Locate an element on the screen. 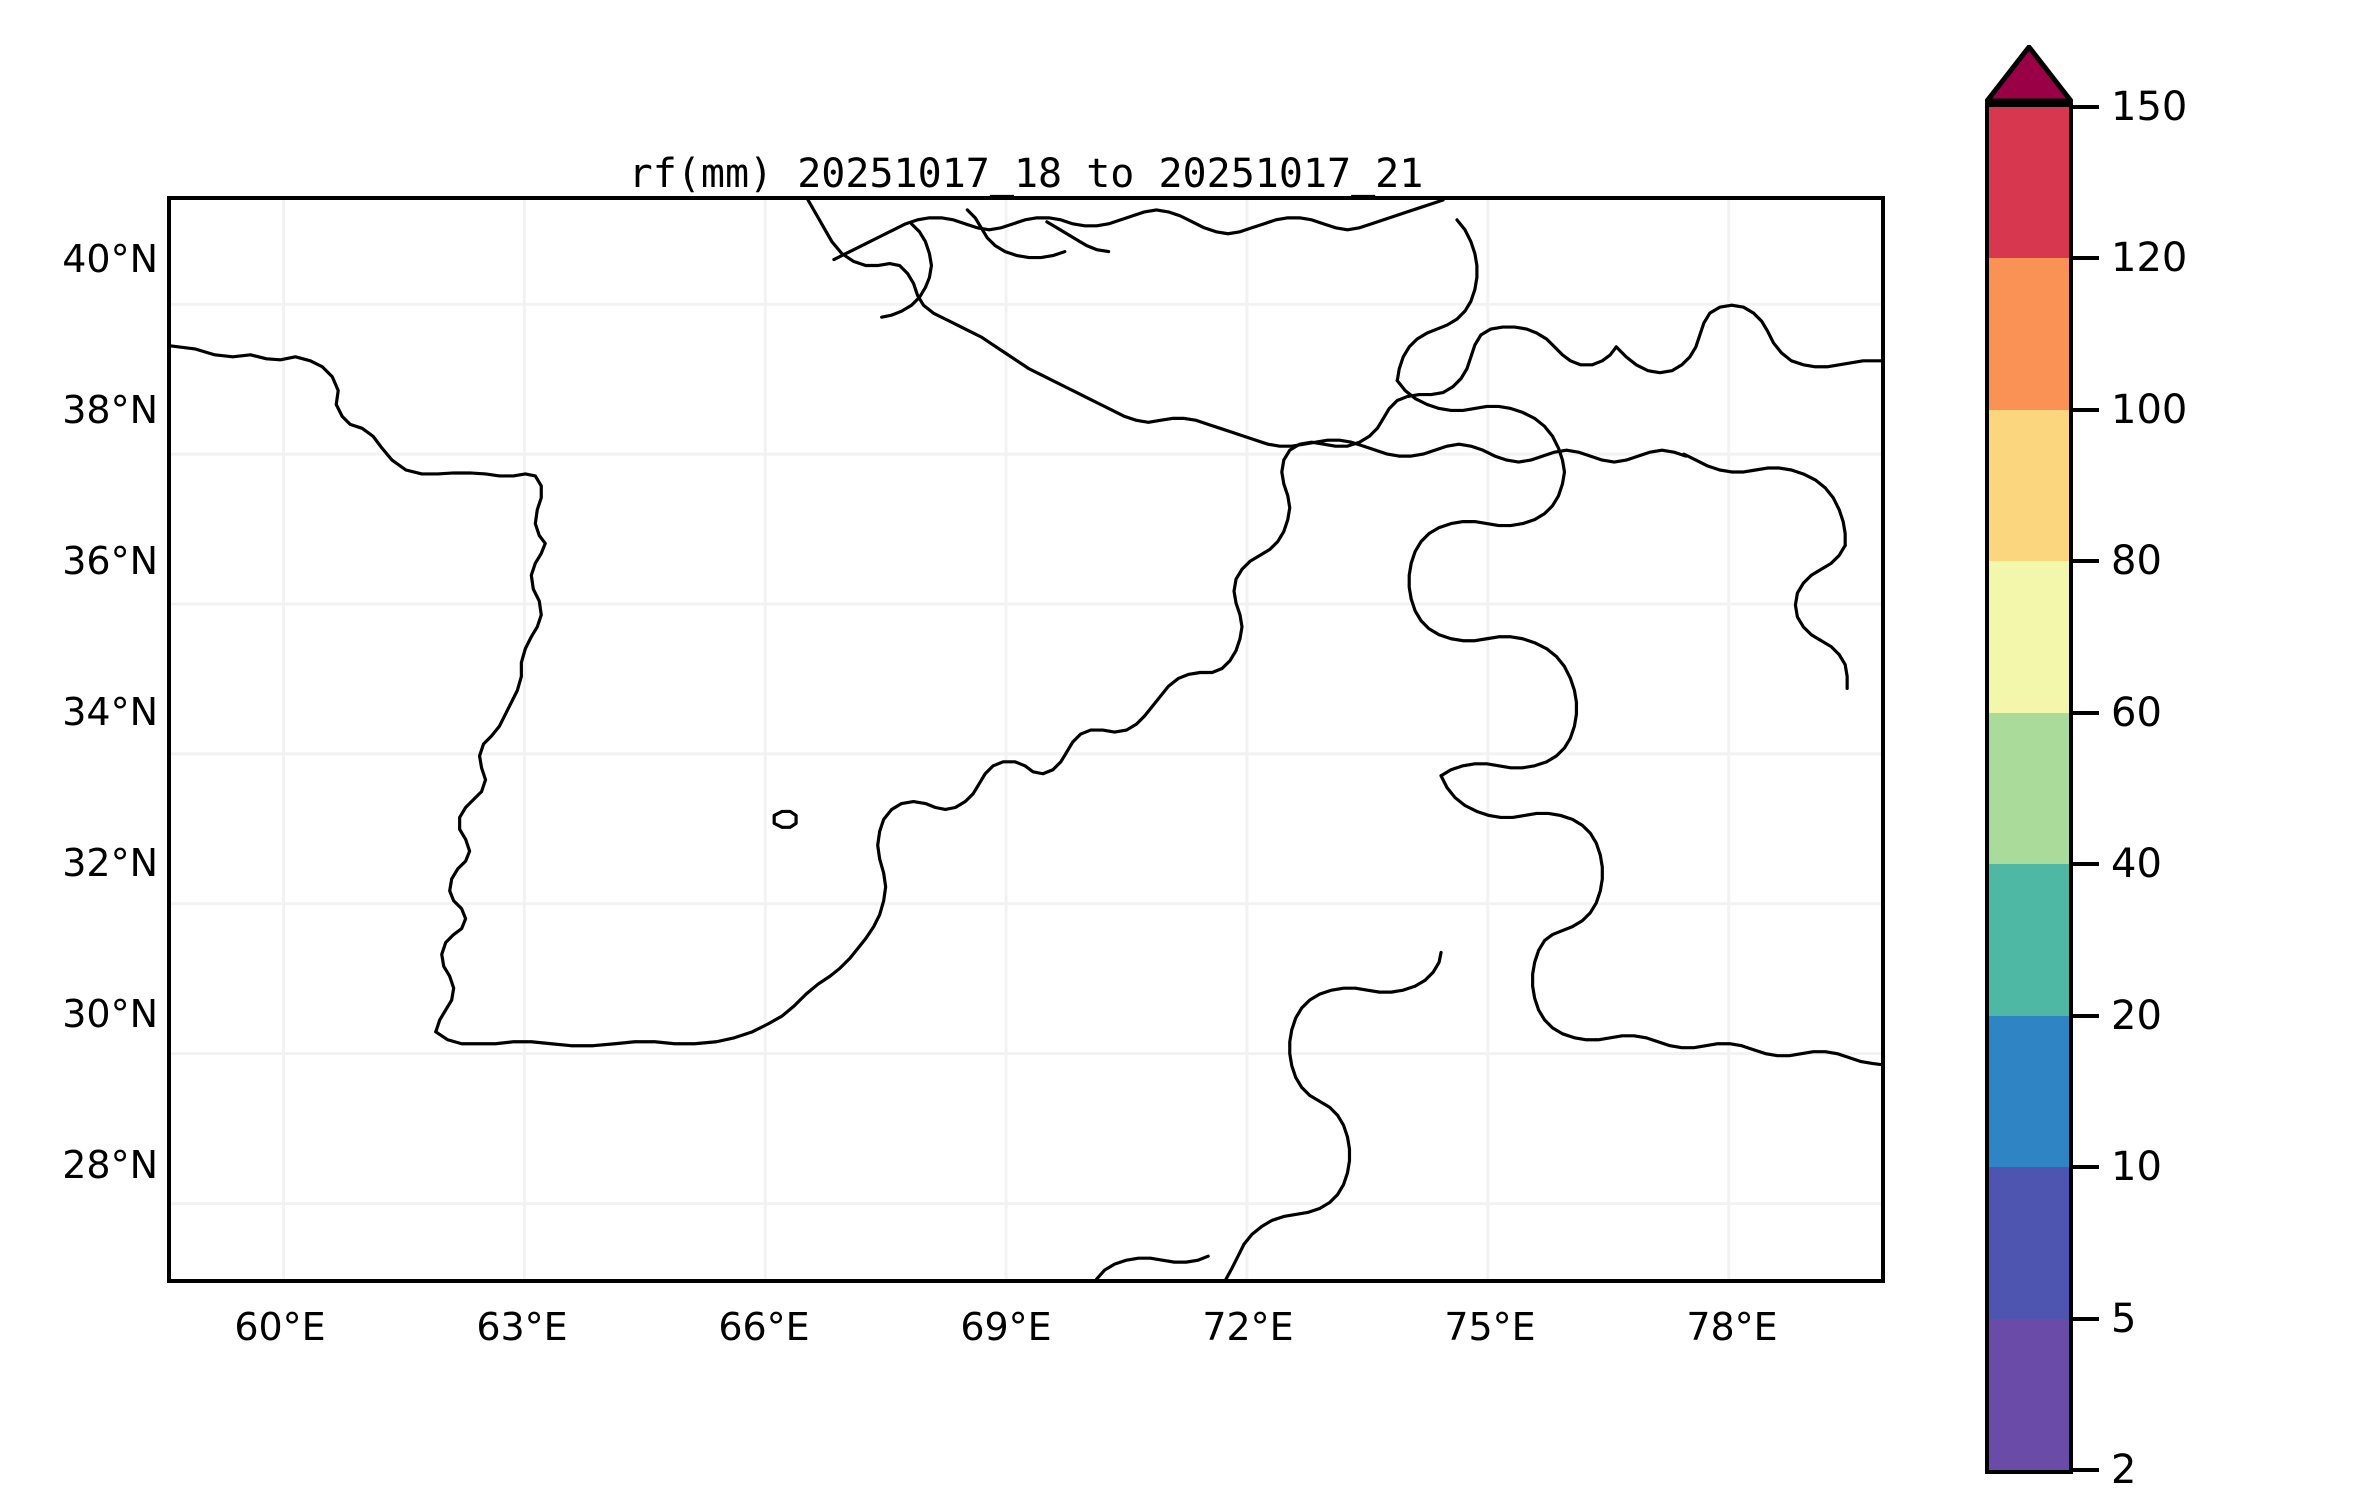  colorbar-label-20: 20 is located at coordinates (2136, 1015).